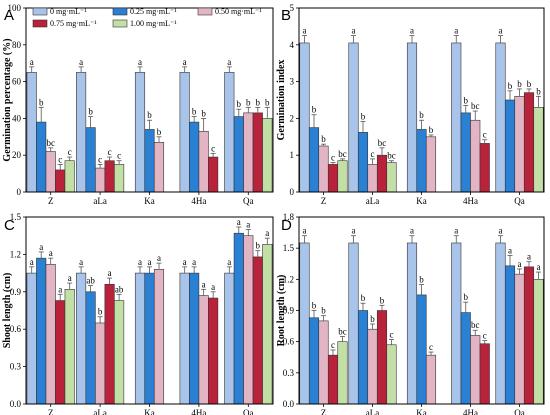 The image size is (550, 415). I want to click on y-tick-label: 80, so click(17, 45).